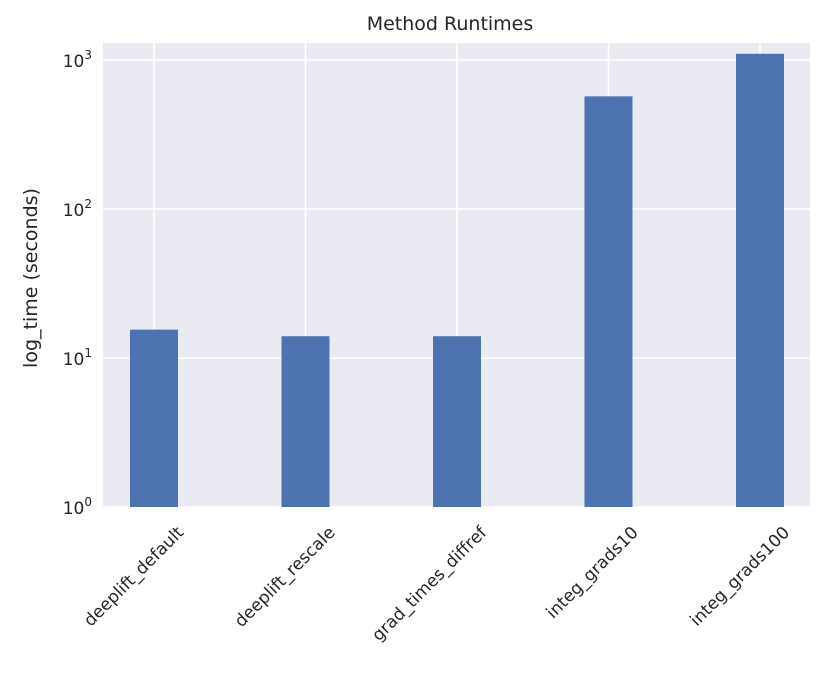 The height and width of the screenshot is (680, 823). What do you see at coordinates (77, 60) in the screenshot?
I see `y-tick-label: 10³` at bounding box center [77, 60].